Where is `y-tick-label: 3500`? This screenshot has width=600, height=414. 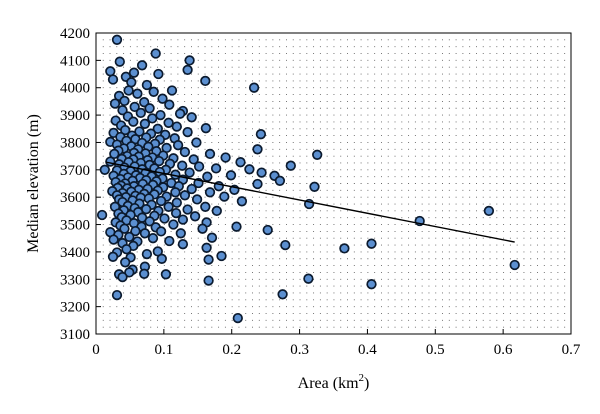 y-tick-label: 3500 is located at coordinates (75, 226).